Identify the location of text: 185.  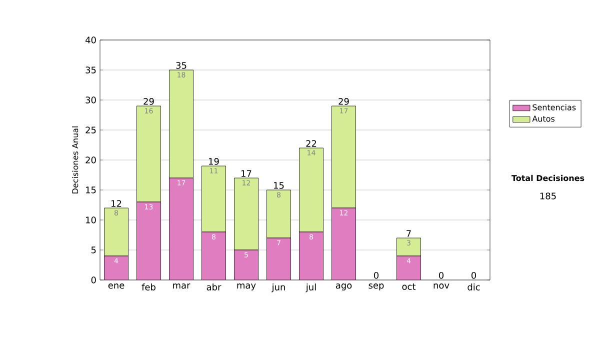
(548, 196).